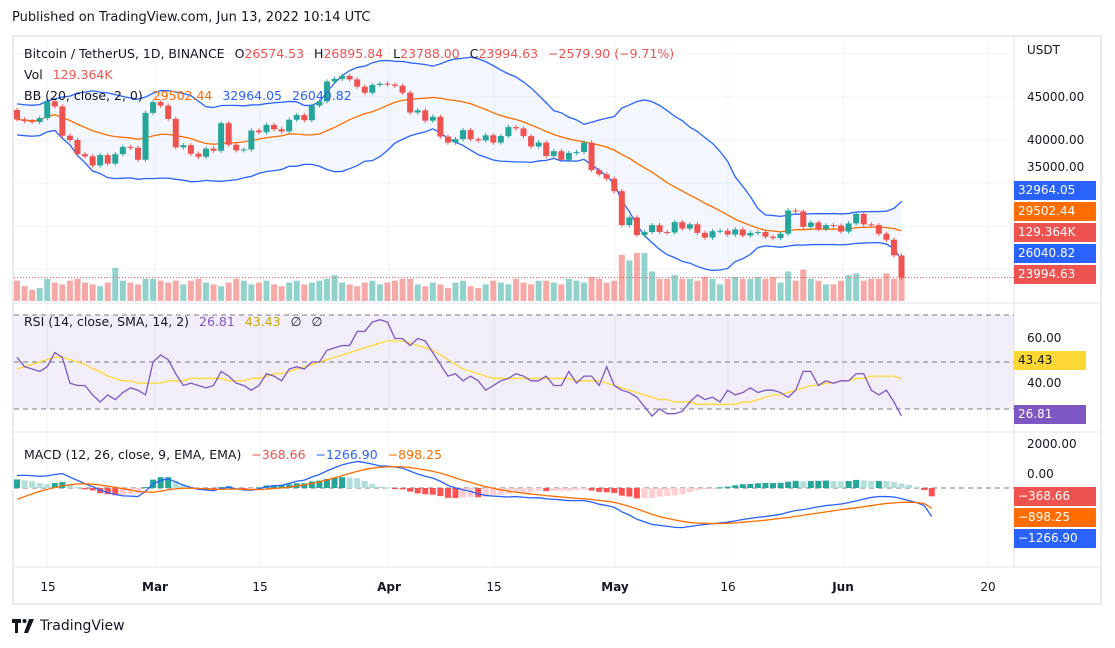  I want to click on rsi-tick: 40.00, so click(1044, 383).